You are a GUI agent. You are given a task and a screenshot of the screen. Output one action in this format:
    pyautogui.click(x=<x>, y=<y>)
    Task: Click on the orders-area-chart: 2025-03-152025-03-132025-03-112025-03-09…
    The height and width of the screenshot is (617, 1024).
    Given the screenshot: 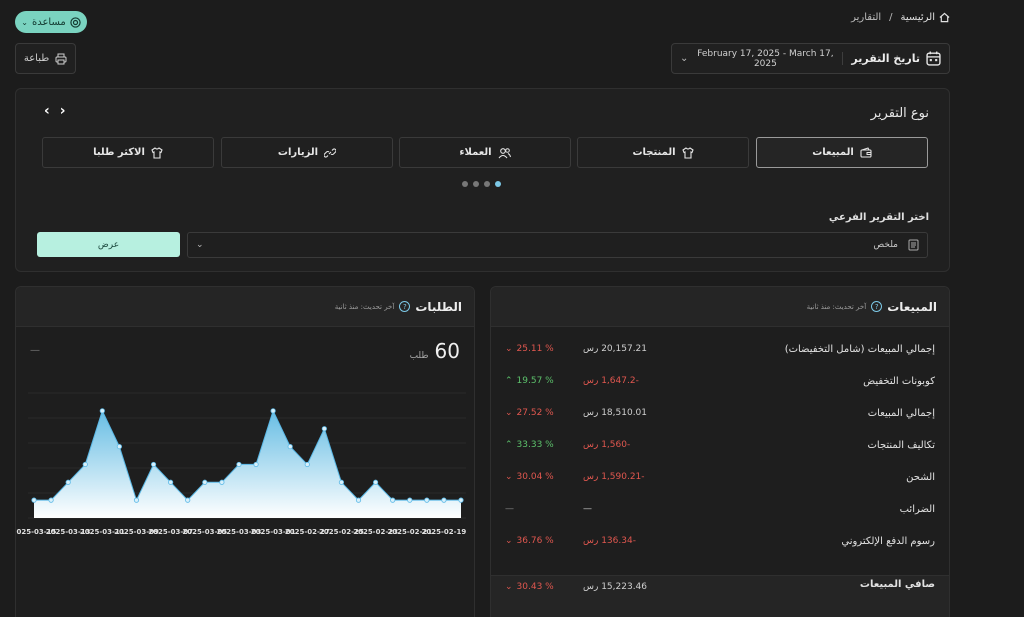 What is the action you would take?
    pyautogui.click(x=241, y=464)
    